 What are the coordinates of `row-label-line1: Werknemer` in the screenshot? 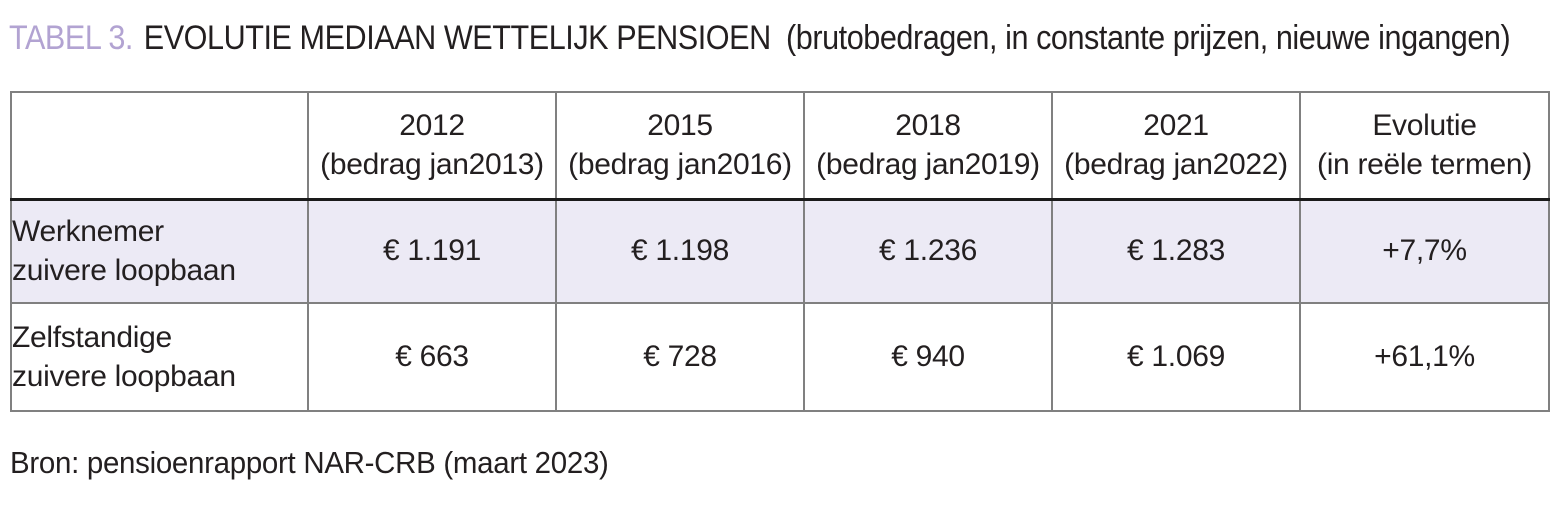 It's located at (88, 232).